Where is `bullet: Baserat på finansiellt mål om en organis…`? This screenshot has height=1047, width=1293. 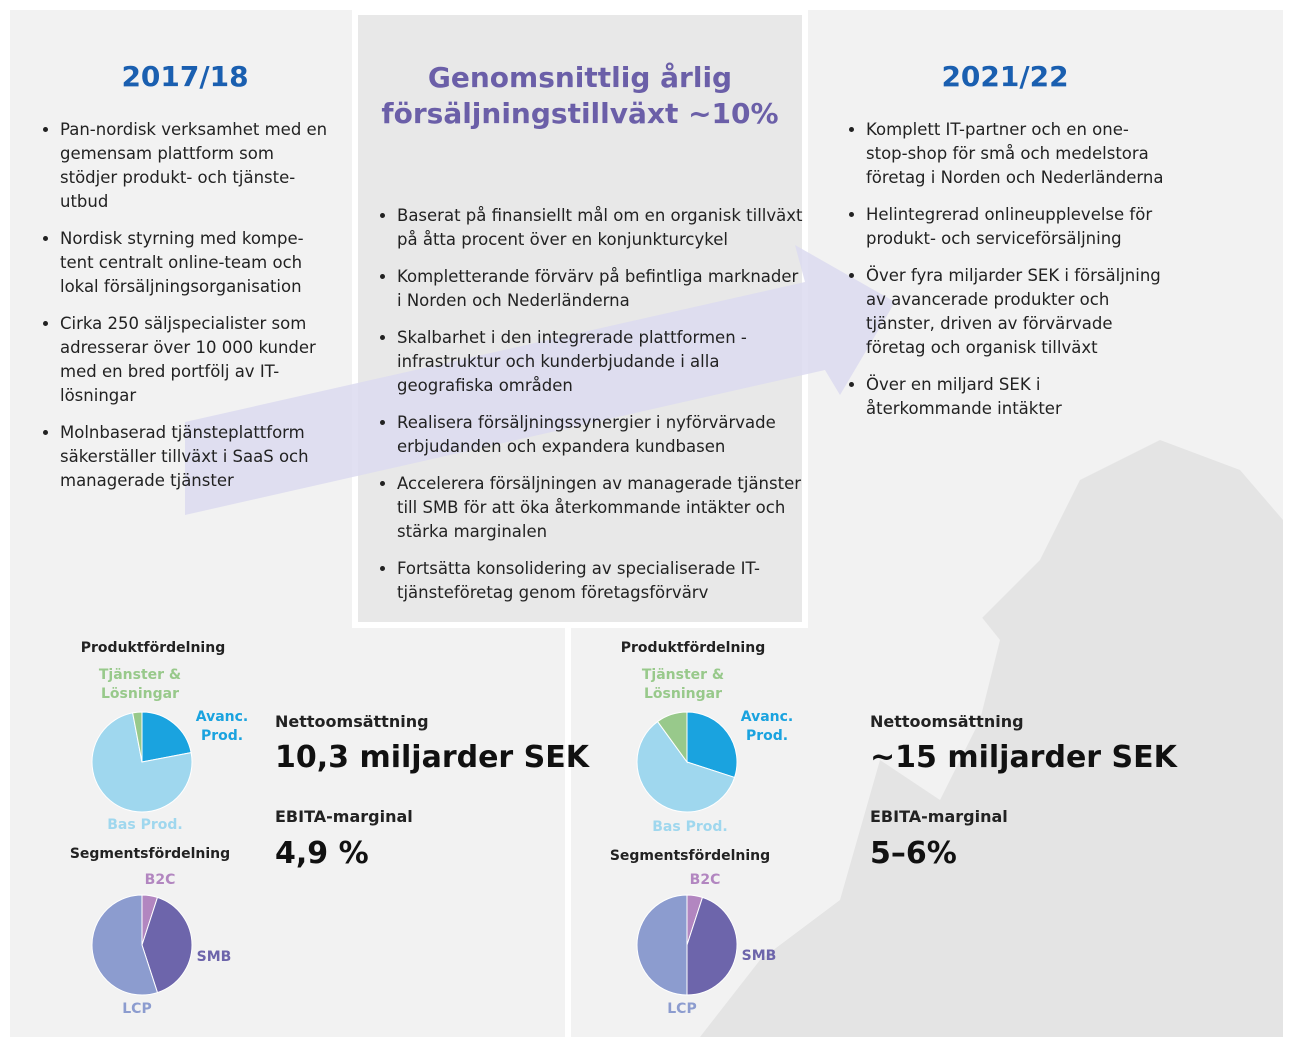 bullet: Baserat på finansiellt mål om en organis… is located at coordinates (602, 228).